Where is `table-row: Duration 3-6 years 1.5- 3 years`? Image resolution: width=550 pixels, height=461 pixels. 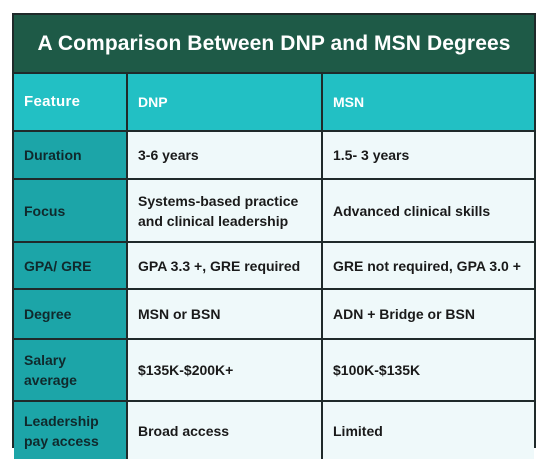
table-row: Duration 3-6 years 1.5- 3 years is located at coordinates (274, 155).